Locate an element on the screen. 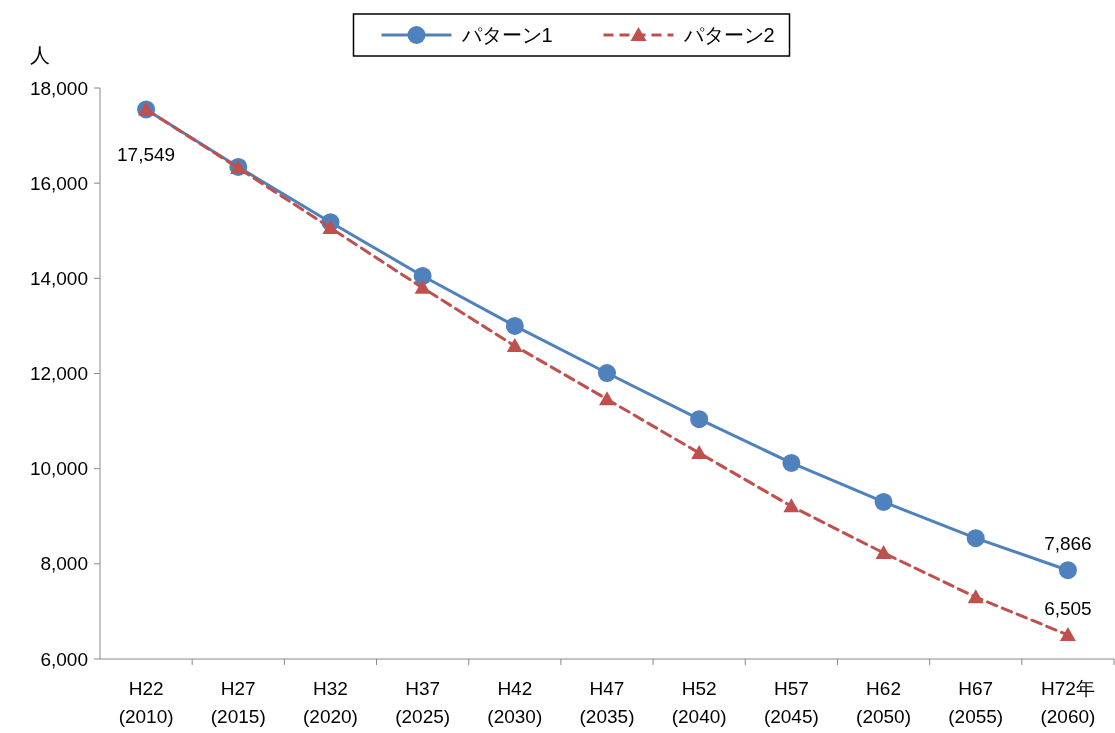 The height and width of the screenshot is (733, 1115). x-tick-label: H72年 (2060) is located at coordinates (1068, 702).